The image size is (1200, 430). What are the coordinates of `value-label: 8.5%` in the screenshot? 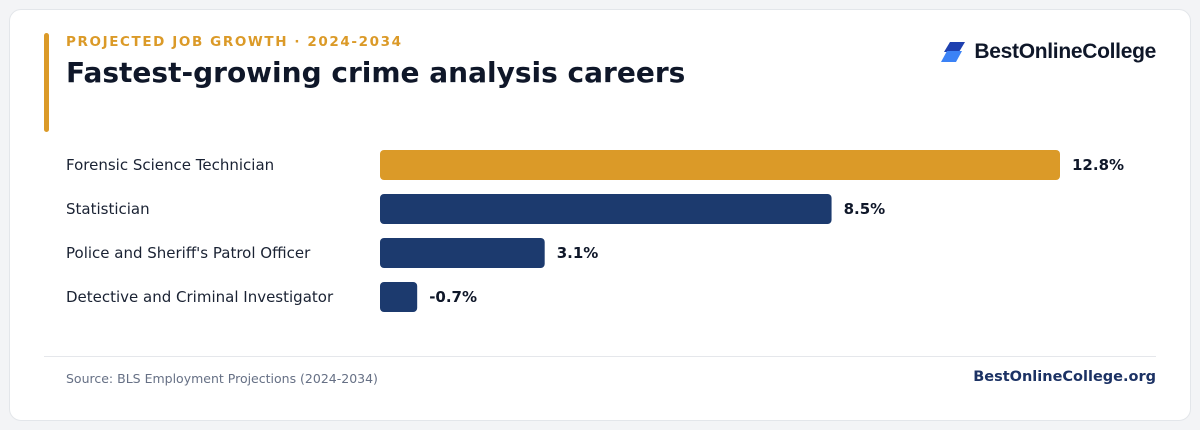 It's located at (865, 209).